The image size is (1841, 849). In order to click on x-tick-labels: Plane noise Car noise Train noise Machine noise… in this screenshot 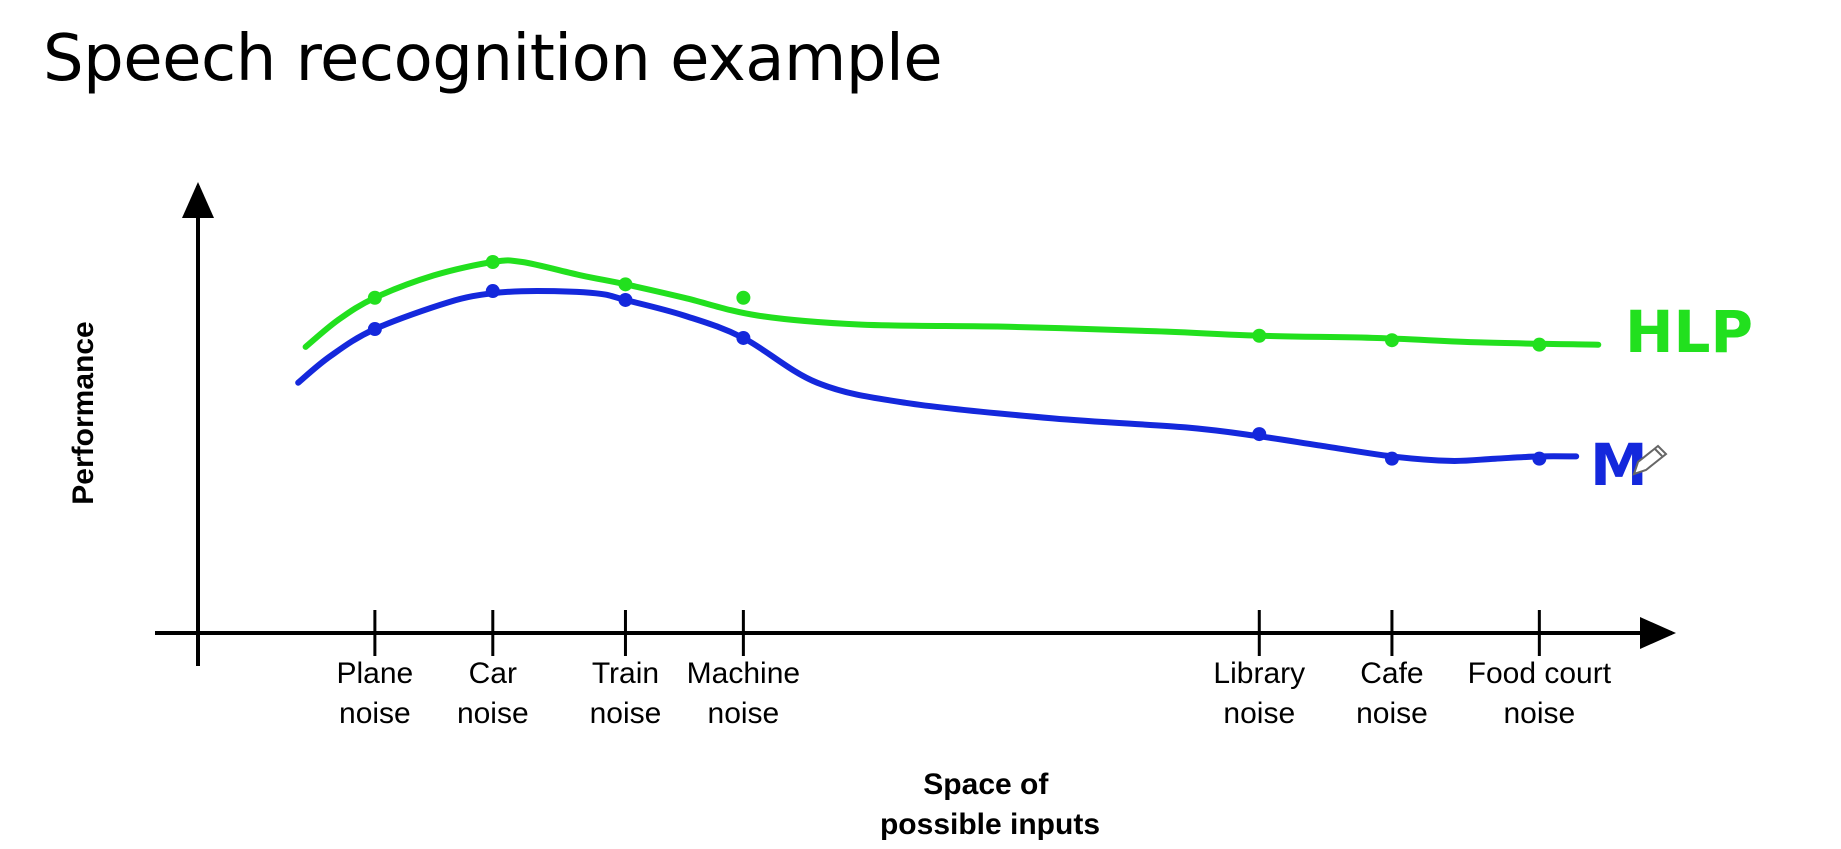, I will do `click(974, 693)`.